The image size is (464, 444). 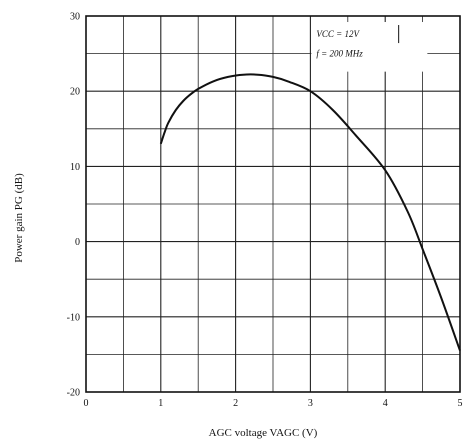 What do you see at coordinates (75, 167) in the screenshot?
I see `y-tick-label: 10` at bounding box center [75, 167].